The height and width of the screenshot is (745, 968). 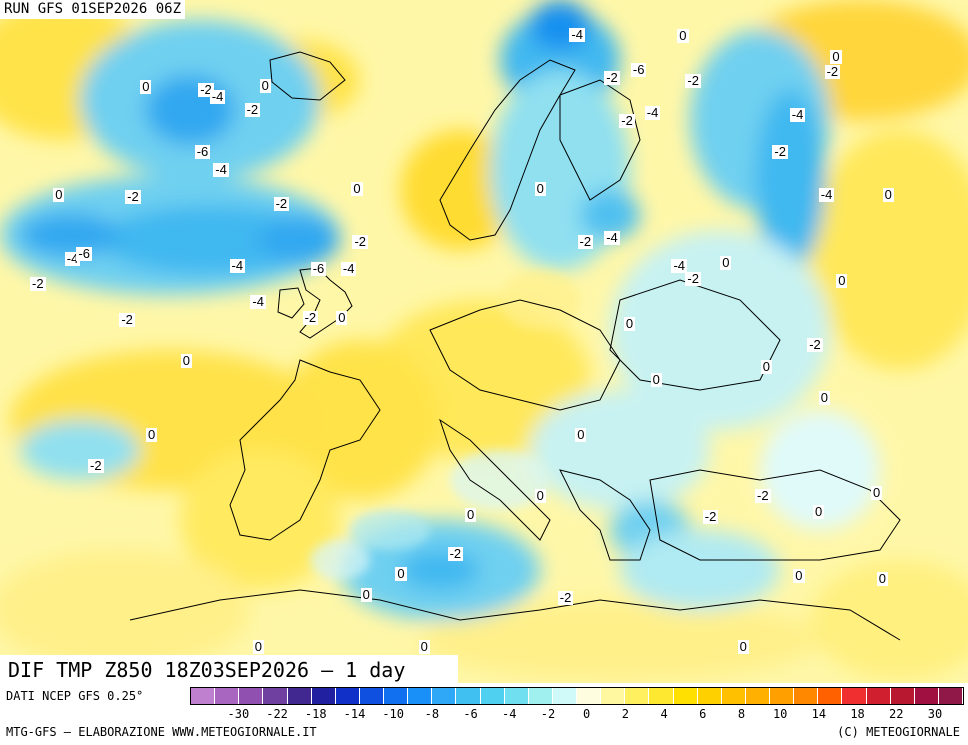 What do you see at coordinates (625, 714) in the screenshot?
I see `legend-tick-label: 2` at bounding box center [625, 714].